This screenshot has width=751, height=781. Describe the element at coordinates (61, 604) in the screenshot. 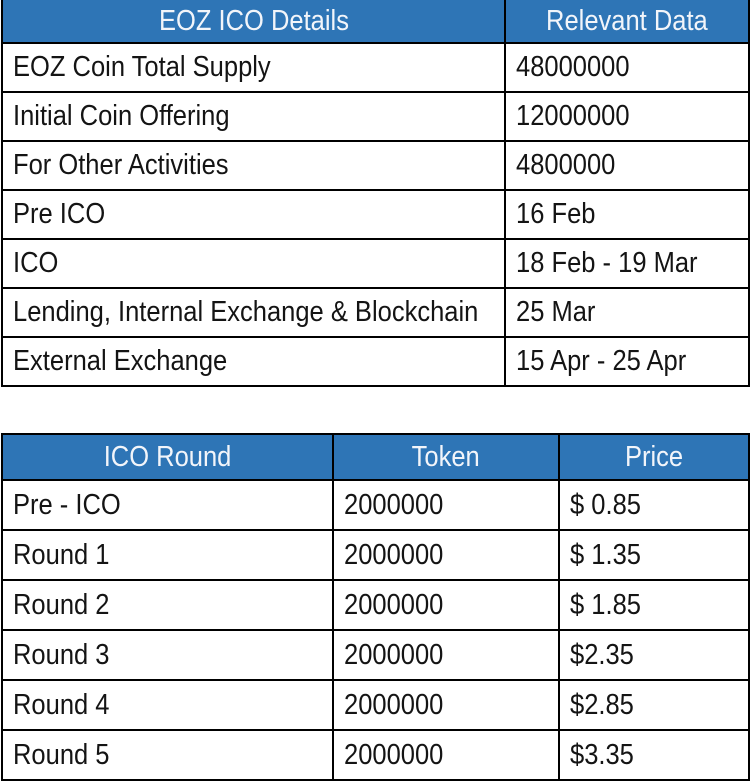

I see `cell-text: Round 2` at that location.